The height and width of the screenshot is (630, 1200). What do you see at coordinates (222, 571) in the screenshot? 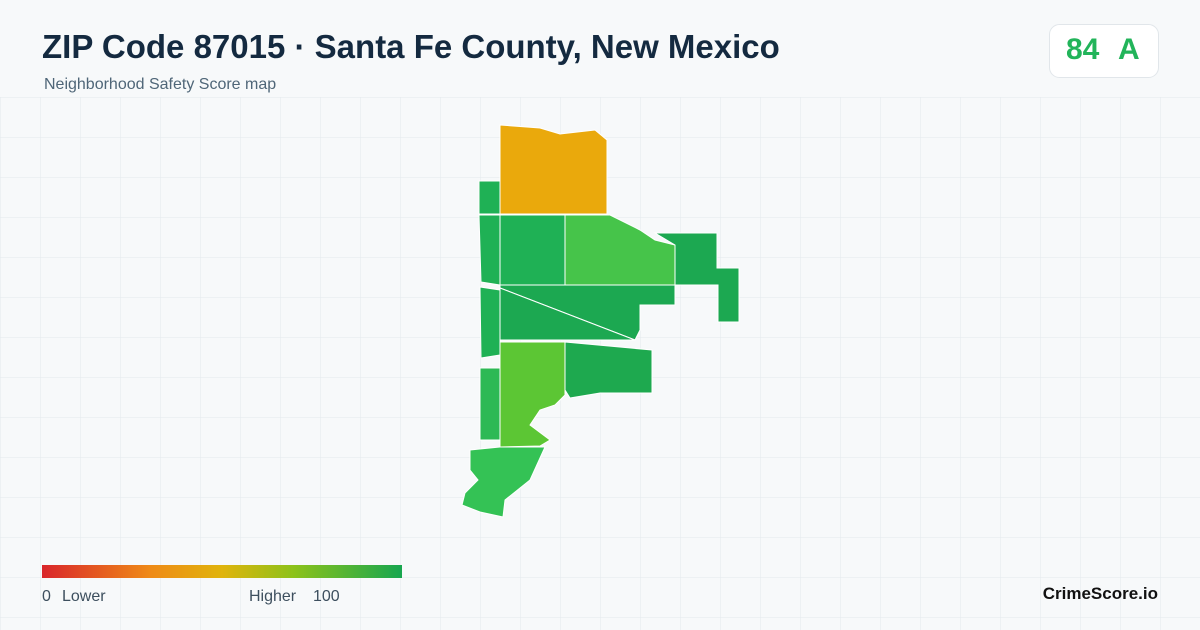
I see `legend-gradient` at bounding box center [222, 571].